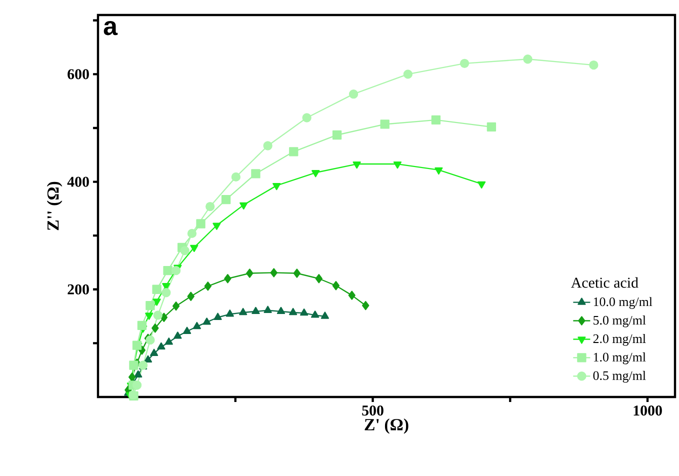 The width and height of the screenshot is (679, 476). What do you see at coordinates (386, 426) in the screenshot?
I see `x-axis-title: Z' (Ω)` at bounding box center [386, 426].